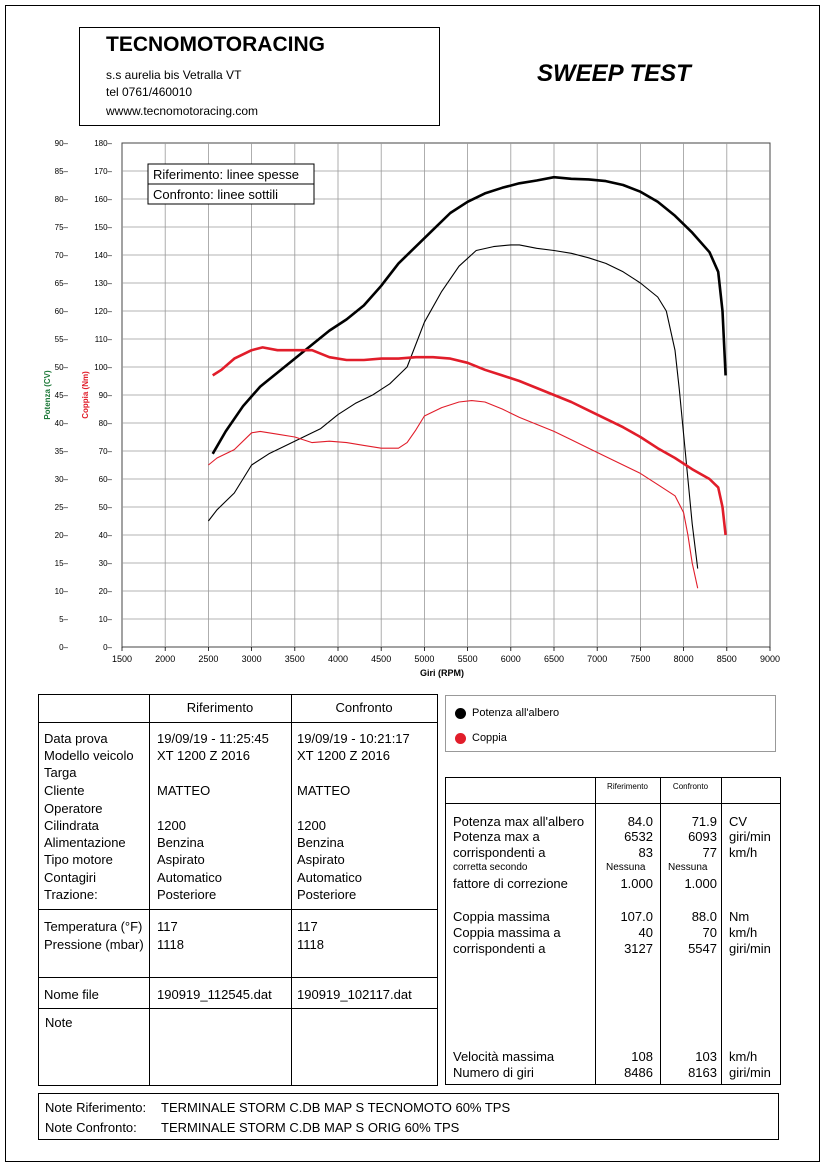  What do you see at coordinates (460, 738) in the screenshot?
I see `legend-torque-marker` at bounding box center [460, 738].